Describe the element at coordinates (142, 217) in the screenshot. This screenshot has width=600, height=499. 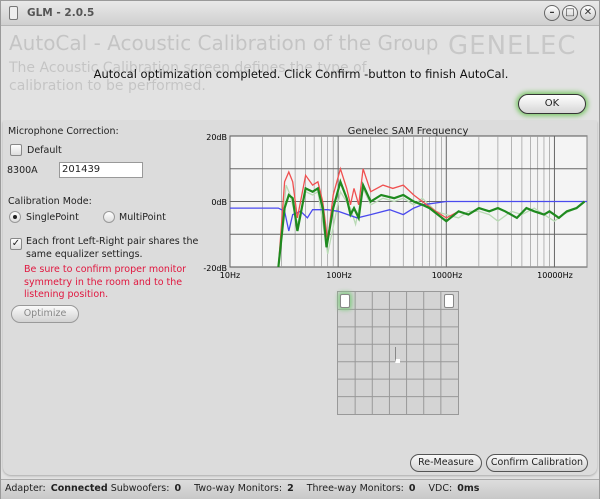
I see `multipoint-label: MultiPoint` at that location.